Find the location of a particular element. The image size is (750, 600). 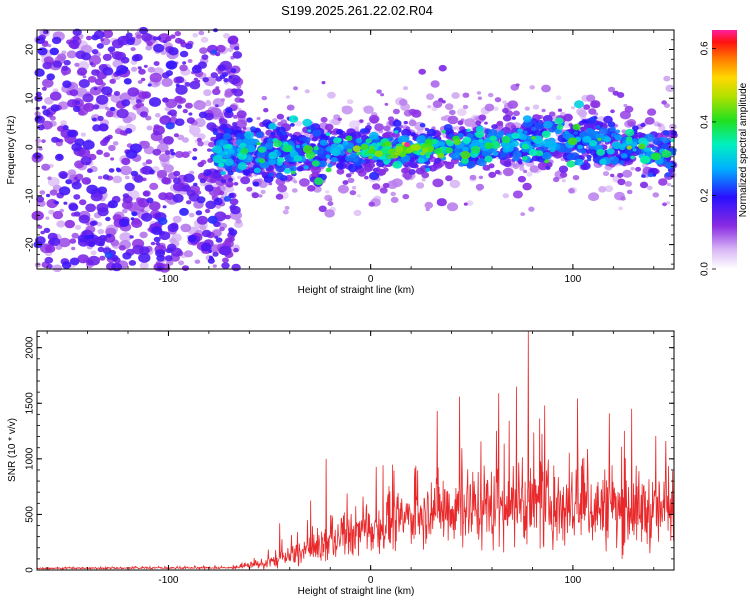

spectrogram-xtick-label: 100 is located at coordinates (573, 279).